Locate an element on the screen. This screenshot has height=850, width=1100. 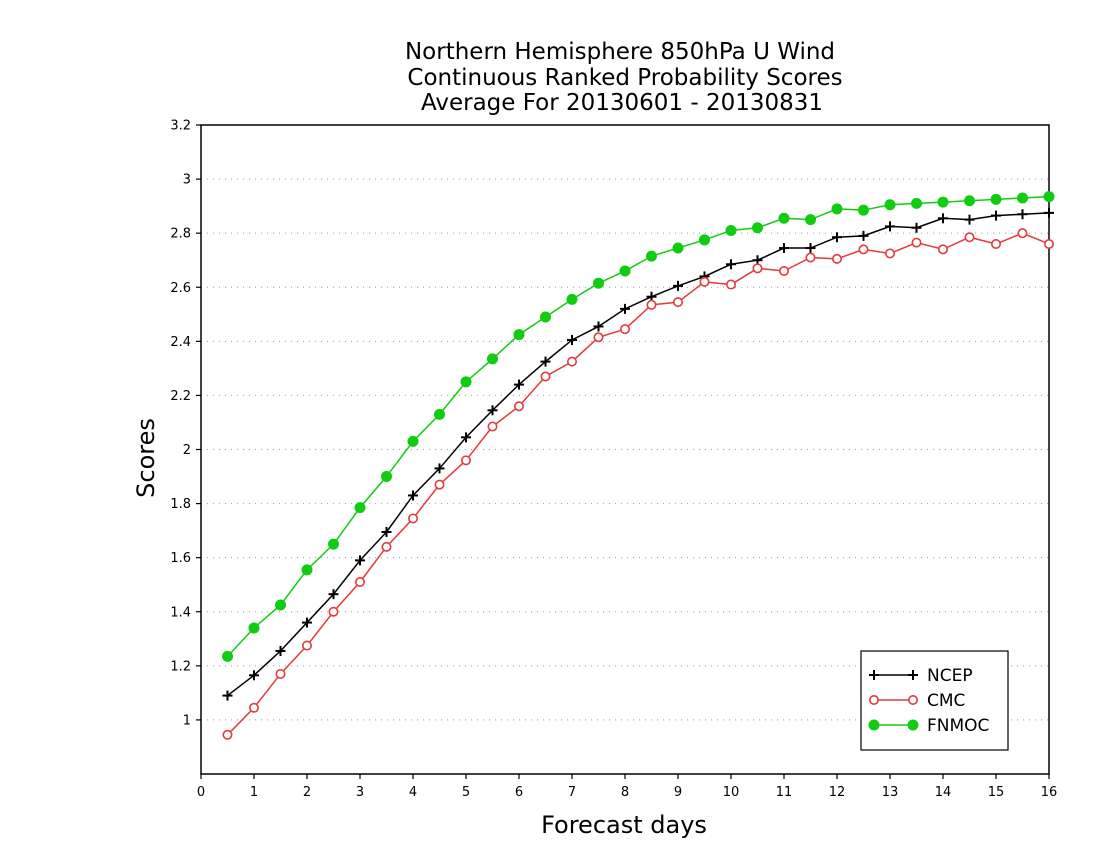
x-tick-label: 6 is located at coordinates (519, 792).